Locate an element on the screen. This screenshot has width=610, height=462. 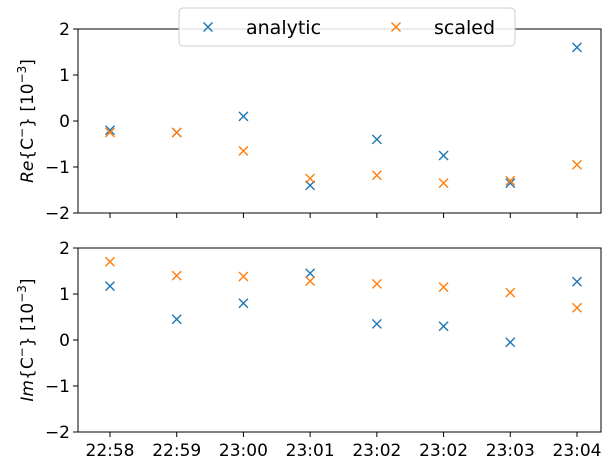
y-axis-label: Re{C−} [10−3] is located at coordinates (26, 121).